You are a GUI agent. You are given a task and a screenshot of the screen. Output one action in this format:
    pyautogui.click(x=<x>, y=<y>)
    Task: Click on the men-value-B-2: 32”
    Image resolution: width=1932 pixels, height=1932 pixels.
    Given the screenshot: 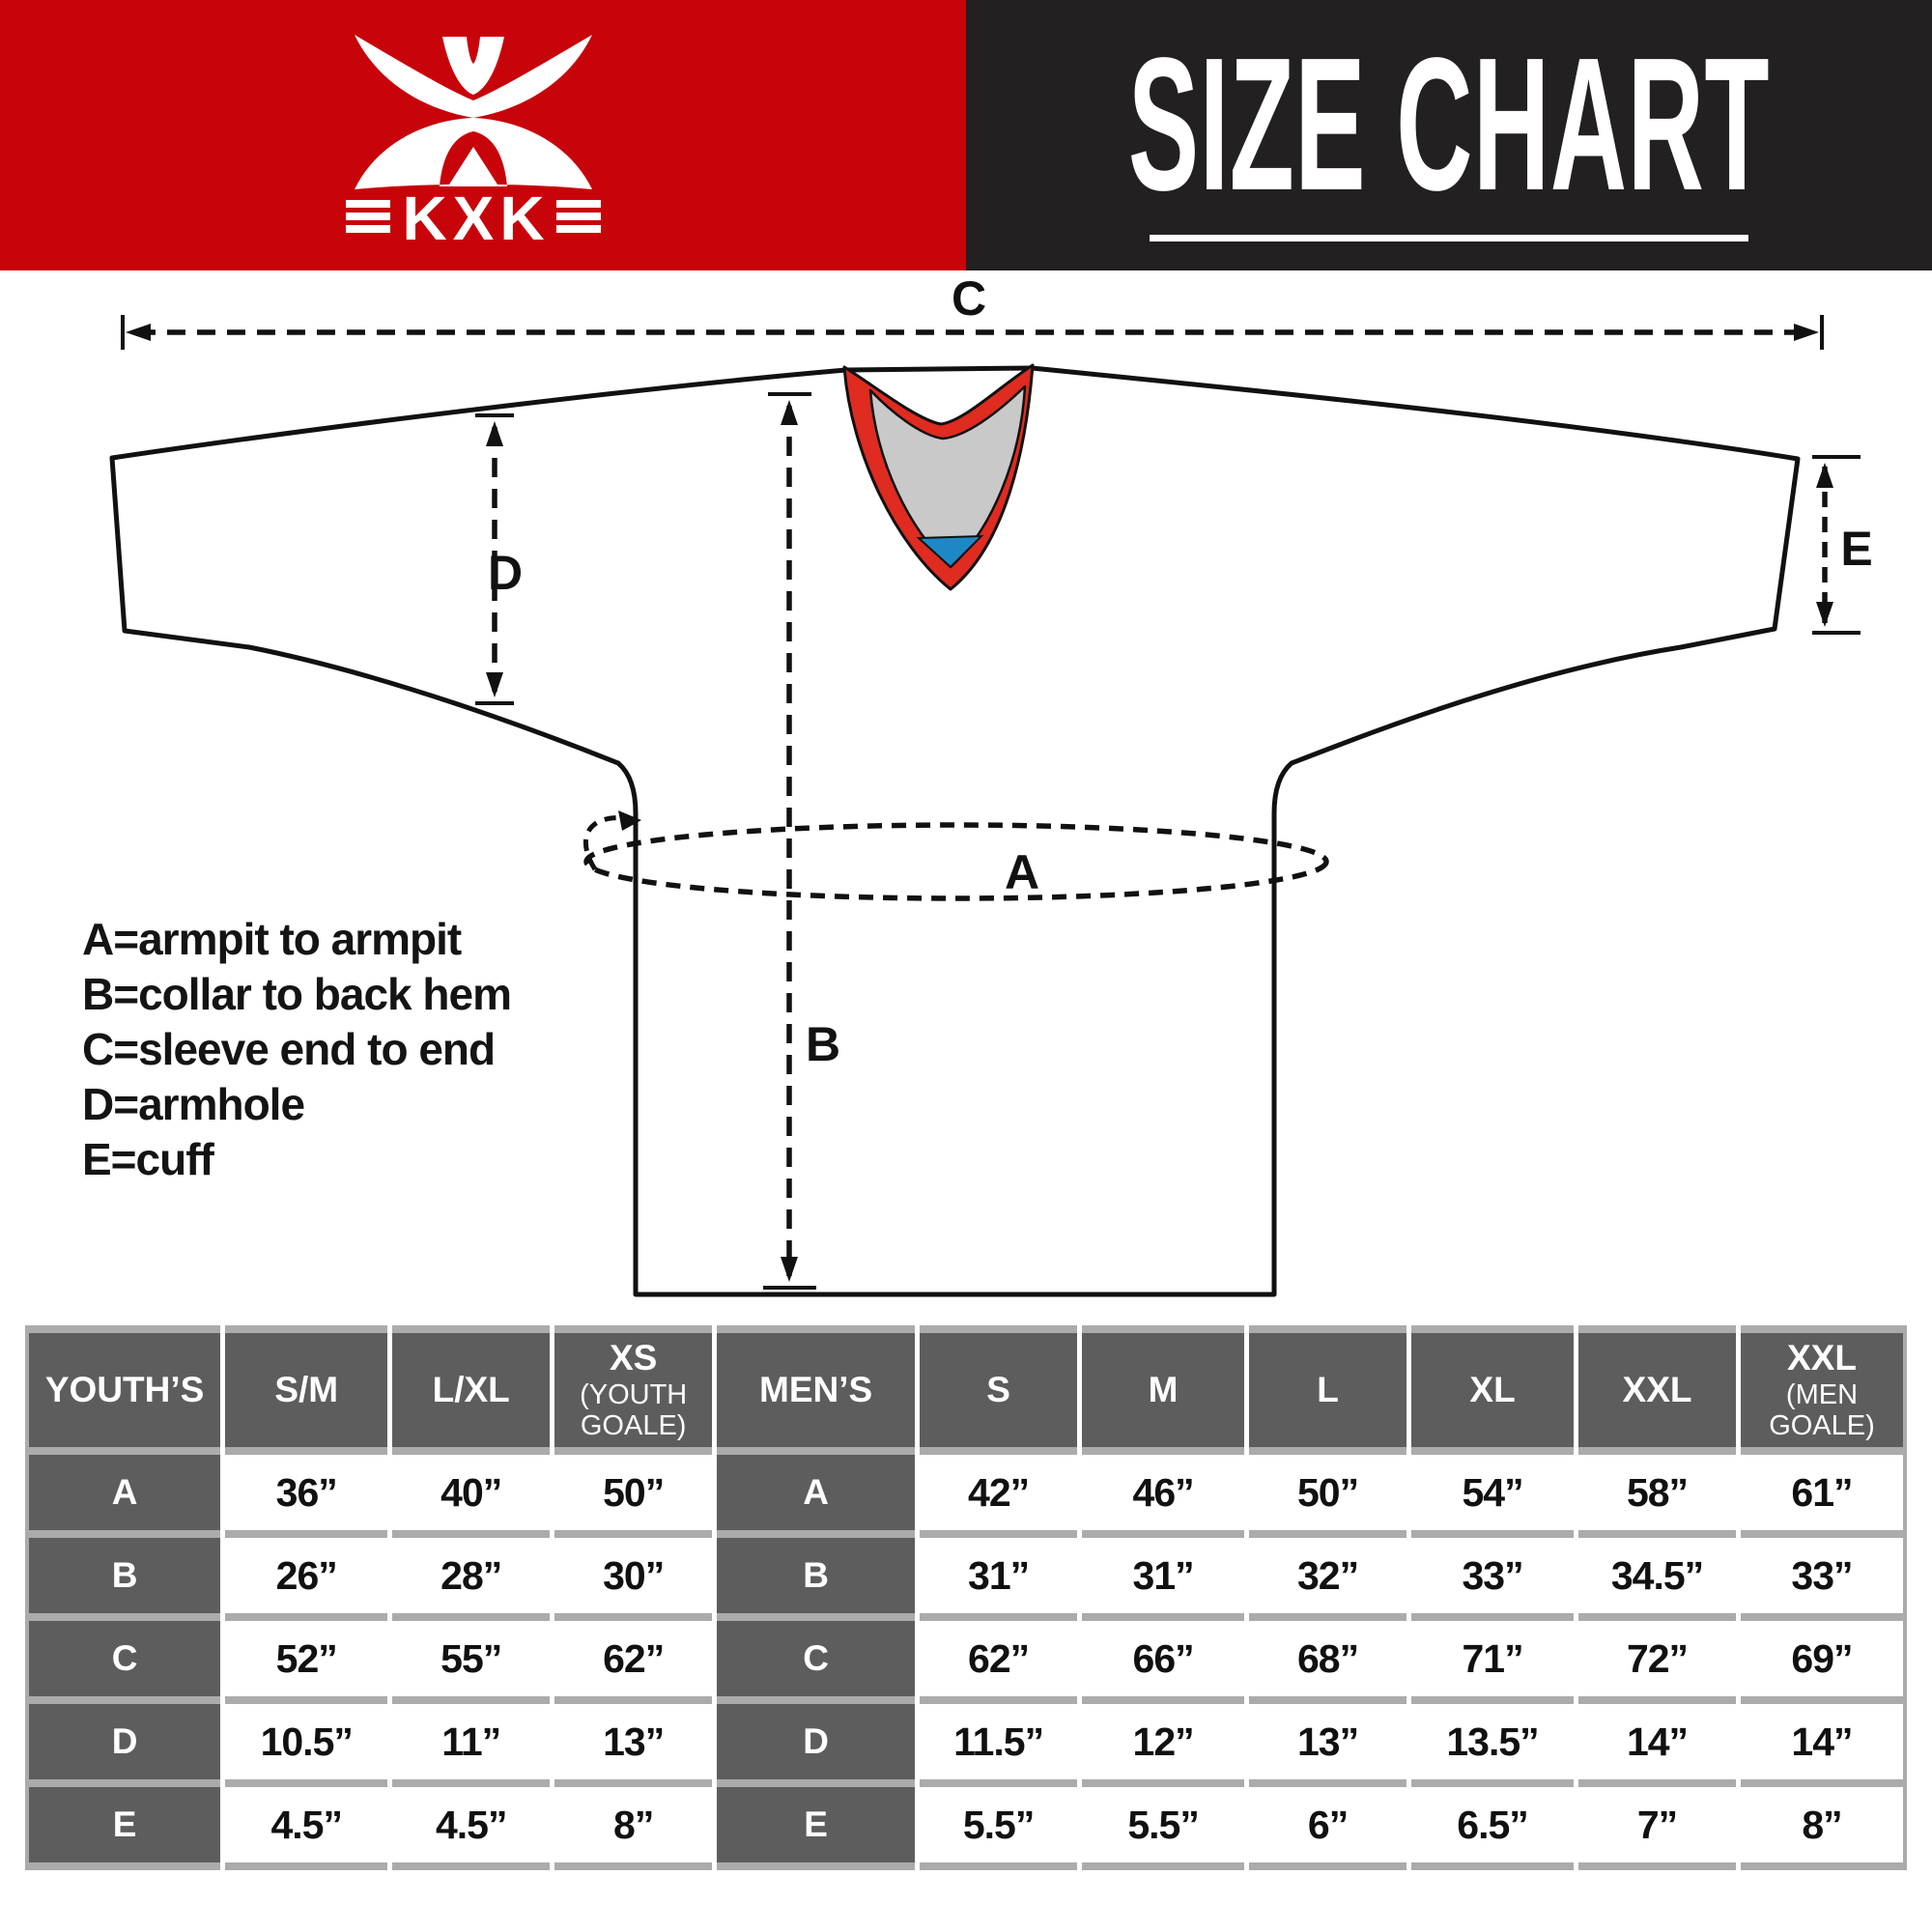 What is the action you would take?
    pyautogui.click(x=1328, y=1571)
    